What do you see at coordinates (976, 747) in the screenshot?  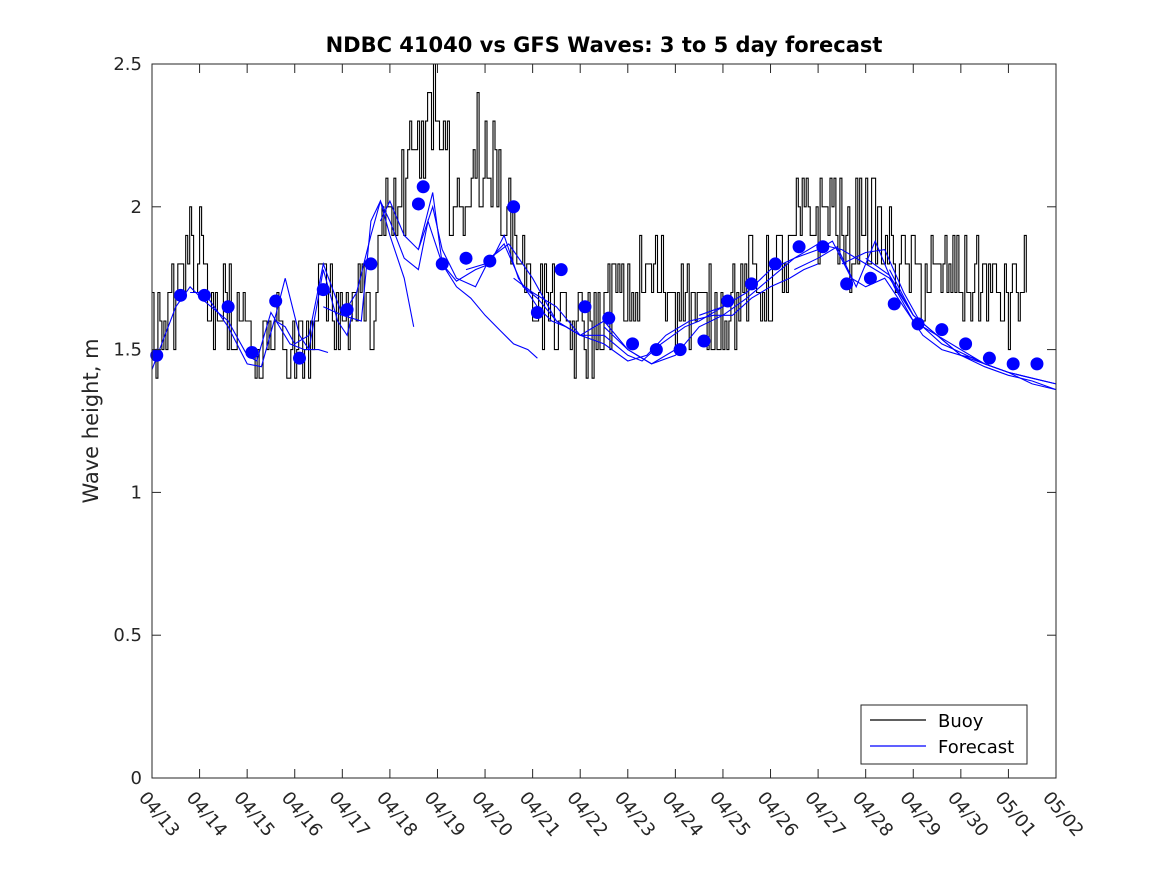 I see `legend-forecast-label: Forecast` at bounding box center [976, 747].